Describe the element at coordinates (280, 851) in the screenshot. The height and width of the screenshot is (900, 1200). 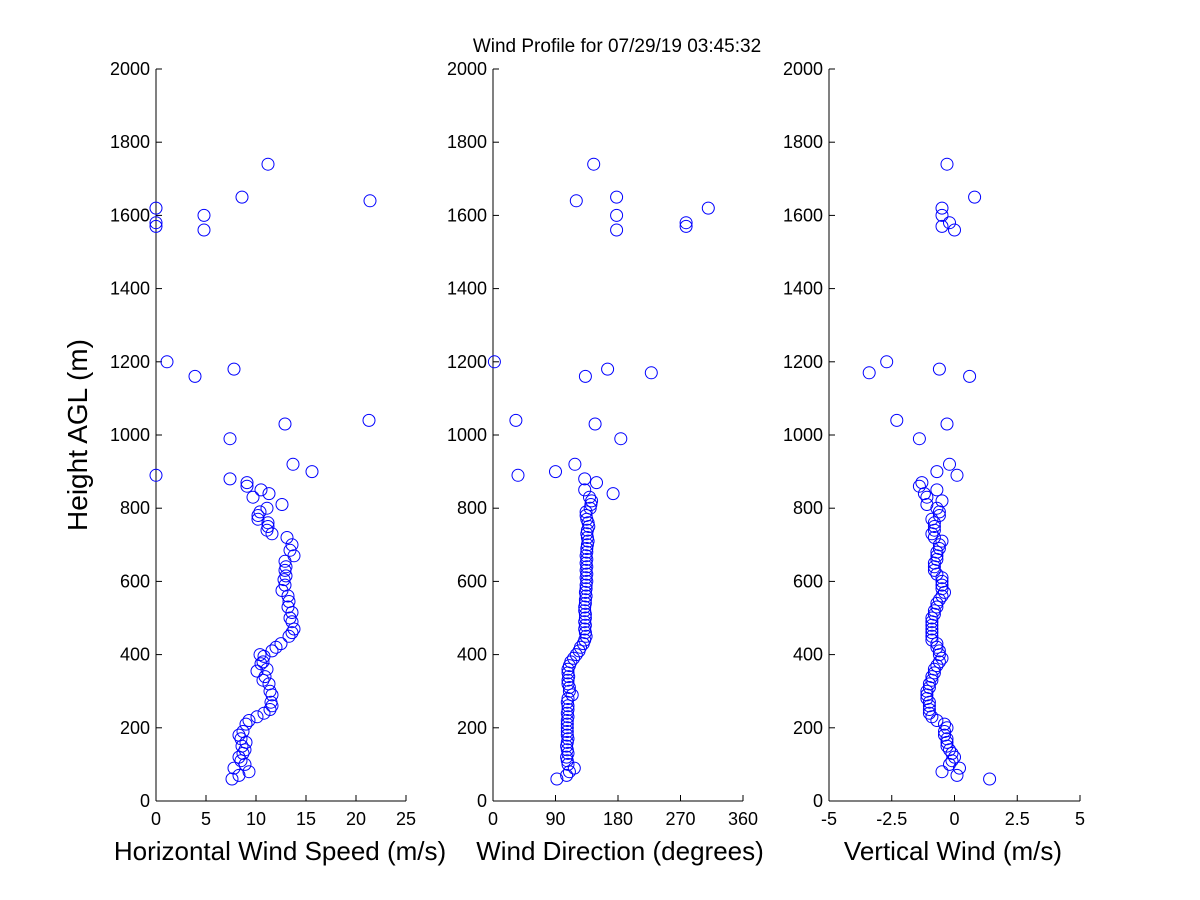
I see `x-axis-label: Horizontal Wind Speed (m/s)` at that location.